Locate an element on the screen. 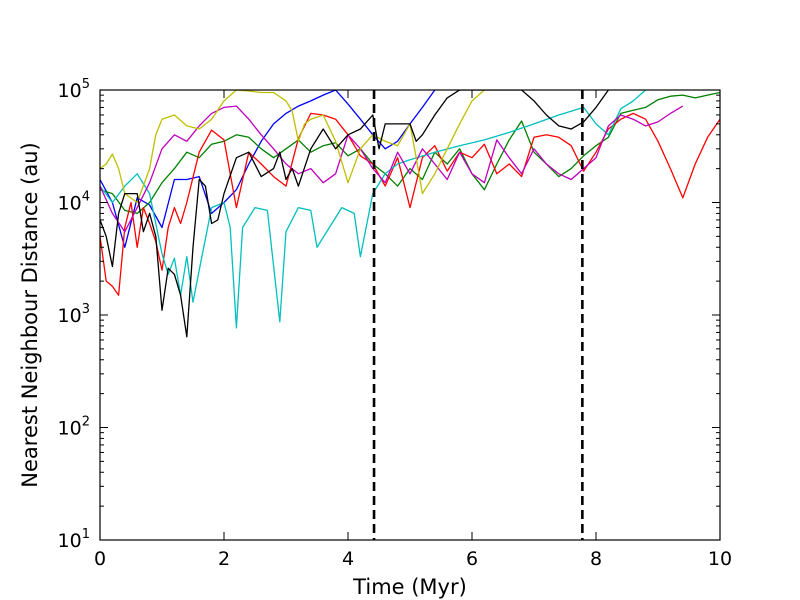 This screenshot has width=800, height=600. y-tick-label: 10² is located at coordinates (74, 427).